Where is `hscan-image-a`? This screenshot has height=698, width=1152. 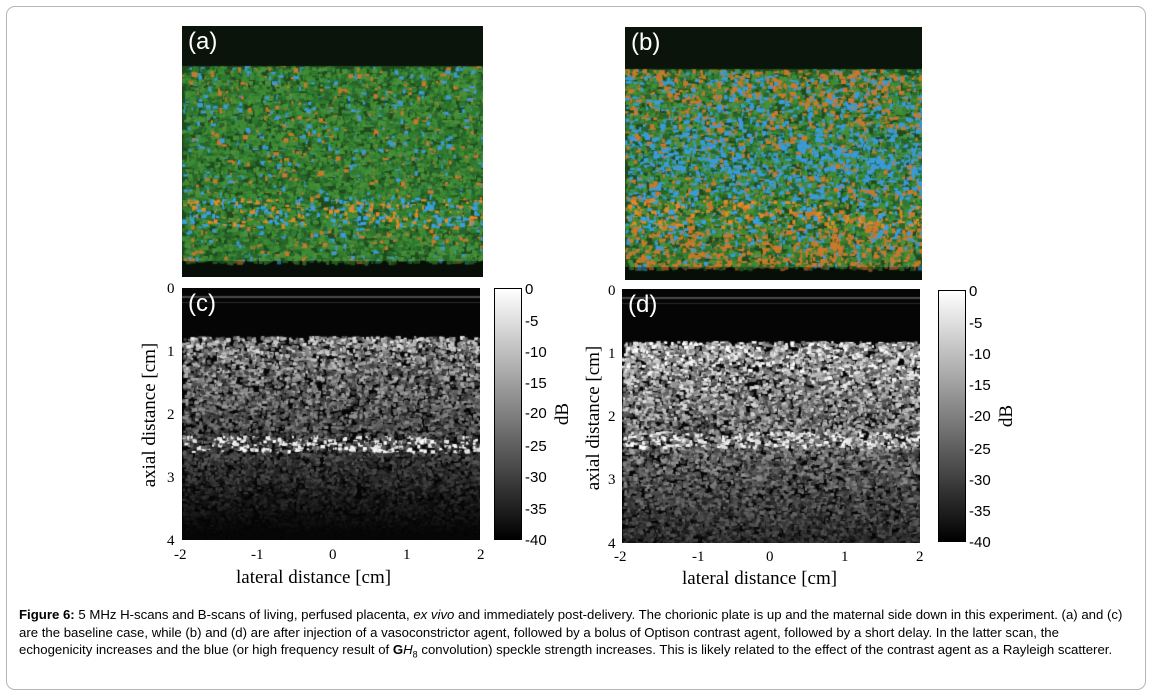
hscan-image-a is located at coordinates (332, 151).